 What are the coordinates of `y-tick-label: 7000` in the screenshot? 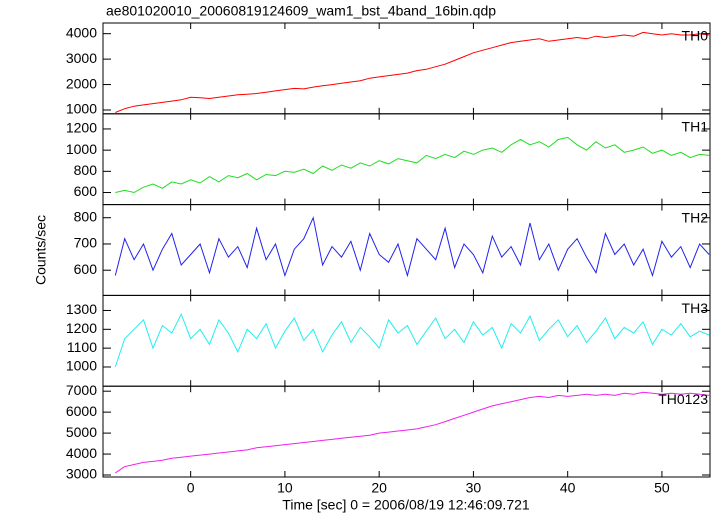 It's located at (81, 390).